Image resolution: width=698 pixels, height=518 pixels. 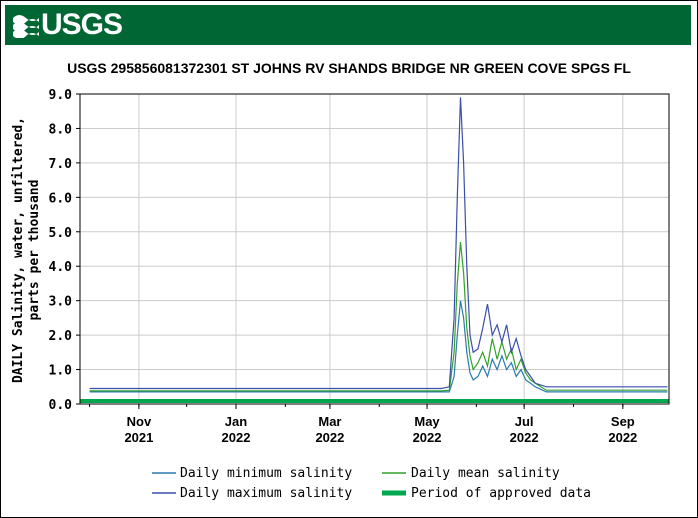 I want to click on usgs-wave-icon, so click(x=26, y=26).